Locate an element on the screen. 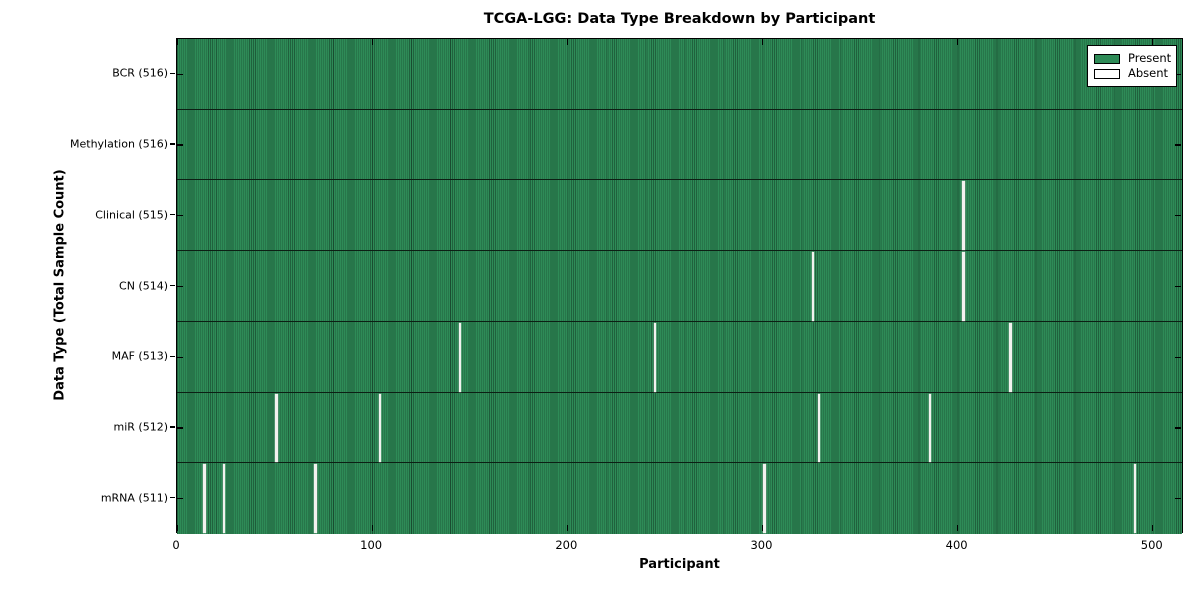 The height and width of the screenshot is (600, 1200). heatmap-row-bcr is located at coordinates (679, 74).